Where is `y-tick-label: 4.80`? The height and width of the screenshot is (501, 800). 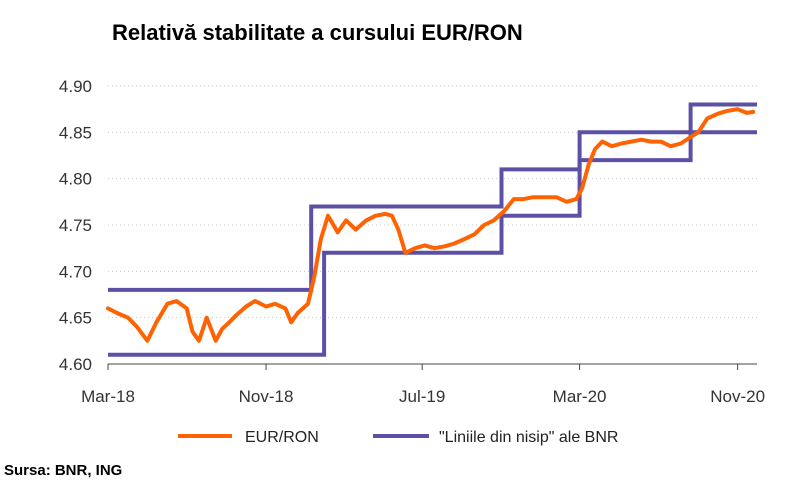
y-tick-label: 4.80 is located at coordinates (75, 179).